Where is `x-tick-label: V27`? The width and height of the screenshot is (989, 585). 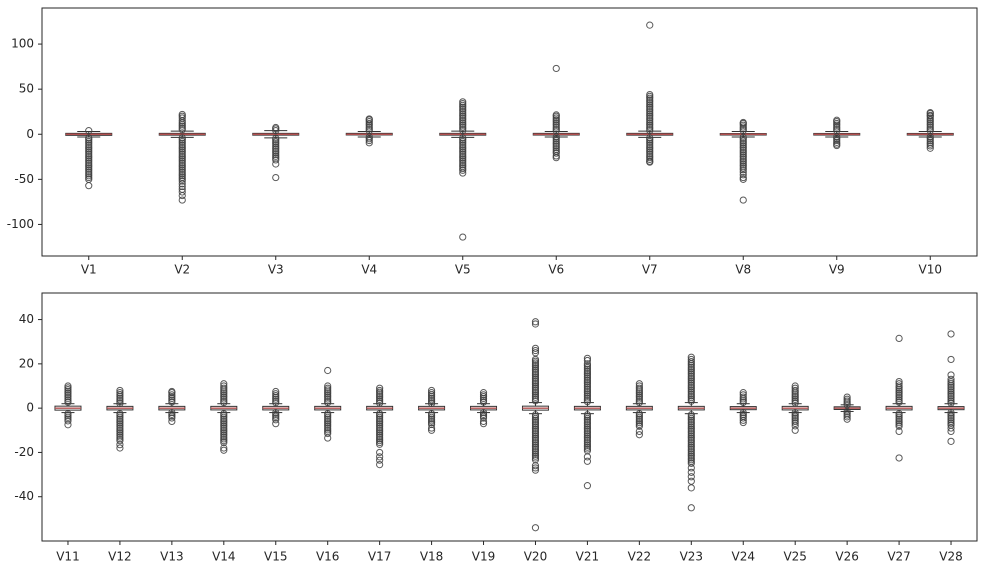
x-tick-label: V27 is located at coordinates (898, 557).